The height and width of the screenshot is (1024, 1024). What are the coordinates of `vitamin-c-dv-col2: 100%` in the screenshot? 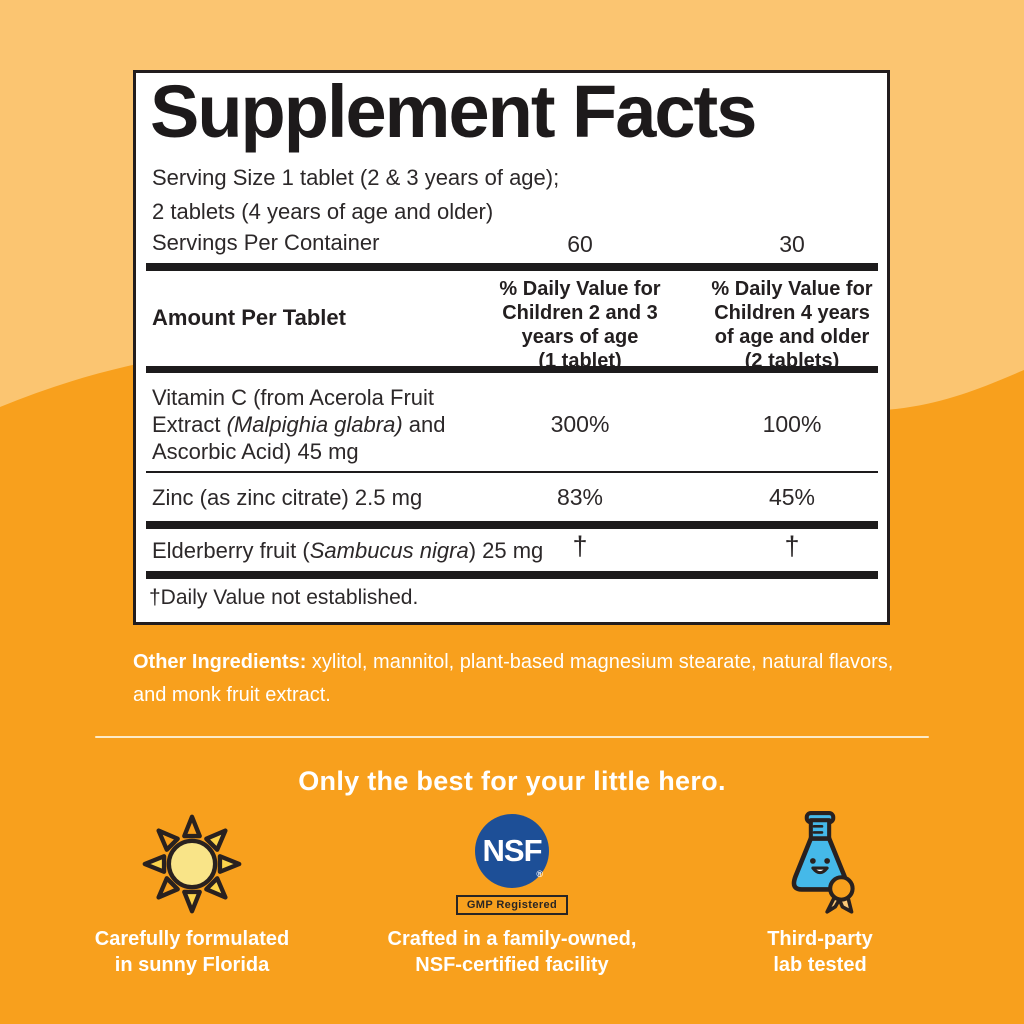 It's located at (792, 424).